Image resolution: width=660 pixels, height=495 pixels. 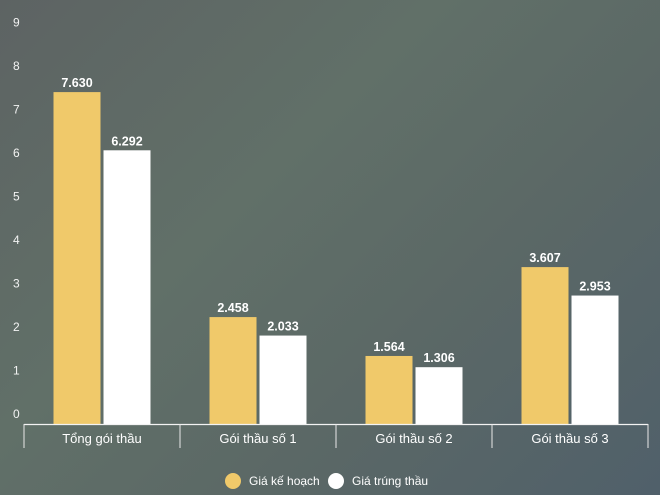 What do you see at coordinates (282, 327) in the screenshot?
I see `data-label: 2.033` at bounding box center [282, 327].